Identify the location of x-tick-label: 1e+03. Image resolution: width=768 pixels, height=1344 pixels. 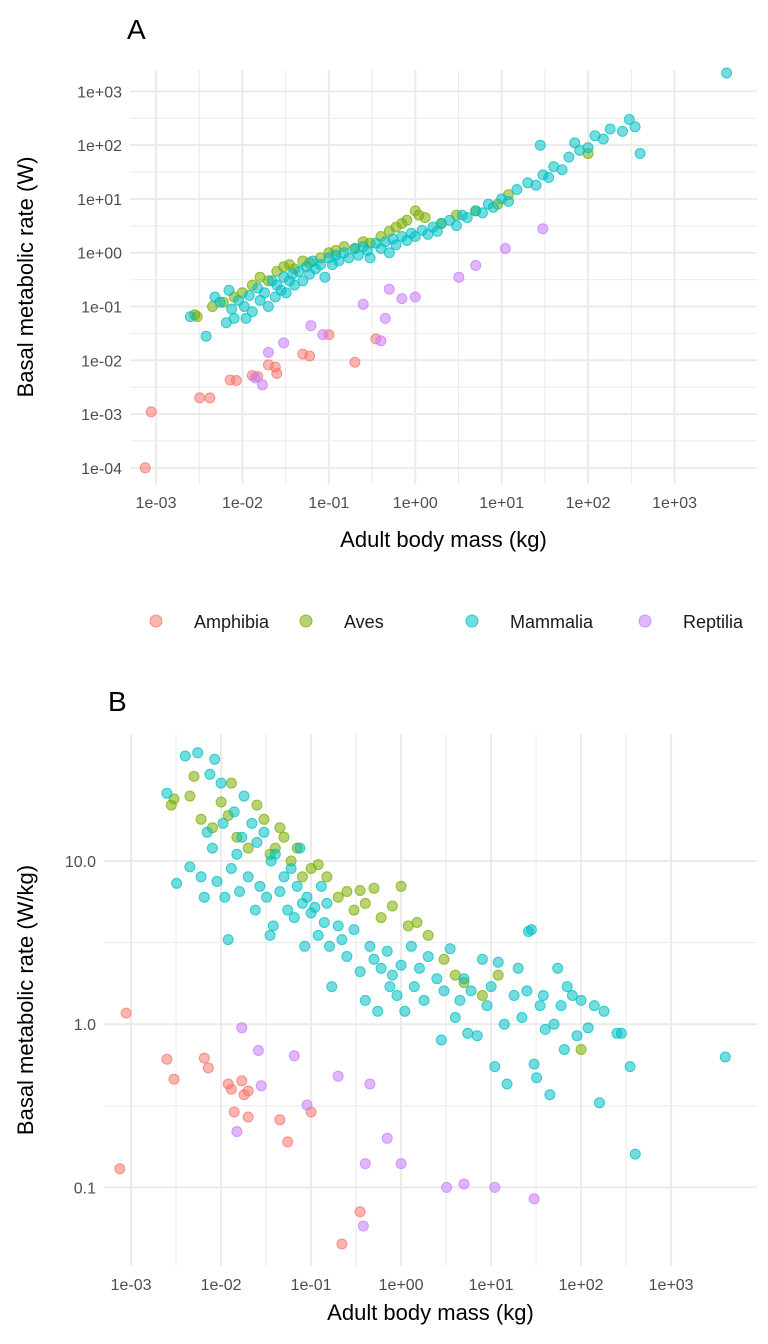
(671, 1285).